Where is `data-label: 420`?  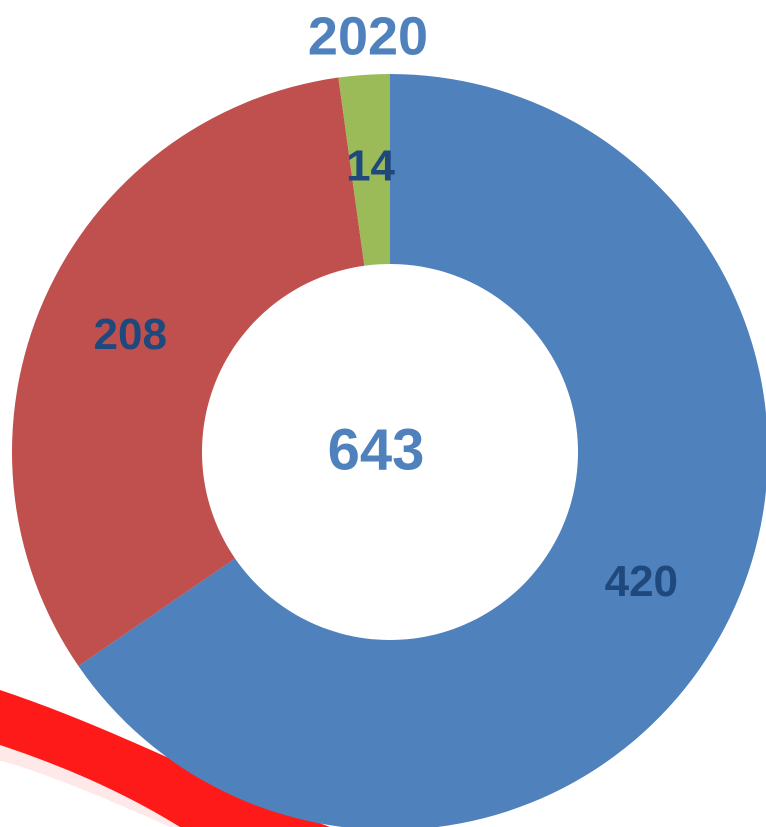 data-label: 420 is located at coordinates (641, 581).